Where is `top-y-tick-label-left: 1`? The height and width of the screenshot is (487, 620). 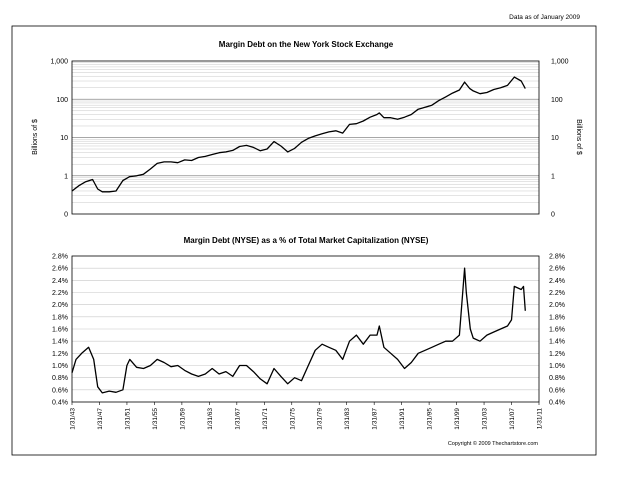 top-y-tick-label-left: 1 is located at coordinates (66, 176).